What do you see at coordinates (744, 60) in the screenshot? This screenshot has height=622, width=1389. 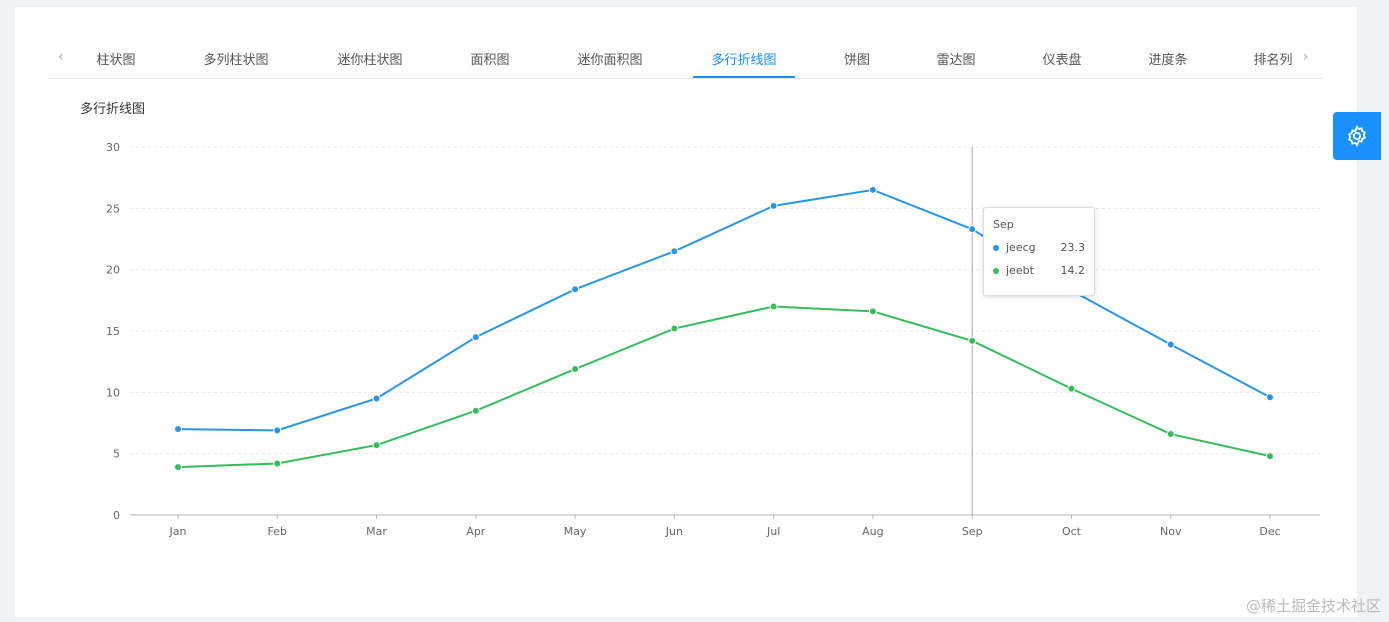 I see `tab-5: 多行折线图` at bounding box center [744, 60].